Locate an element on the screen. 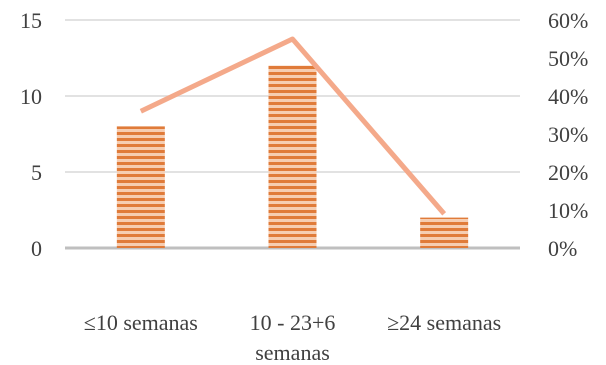  y-left-tick-label: 5 is located at coordinates (36, 172).